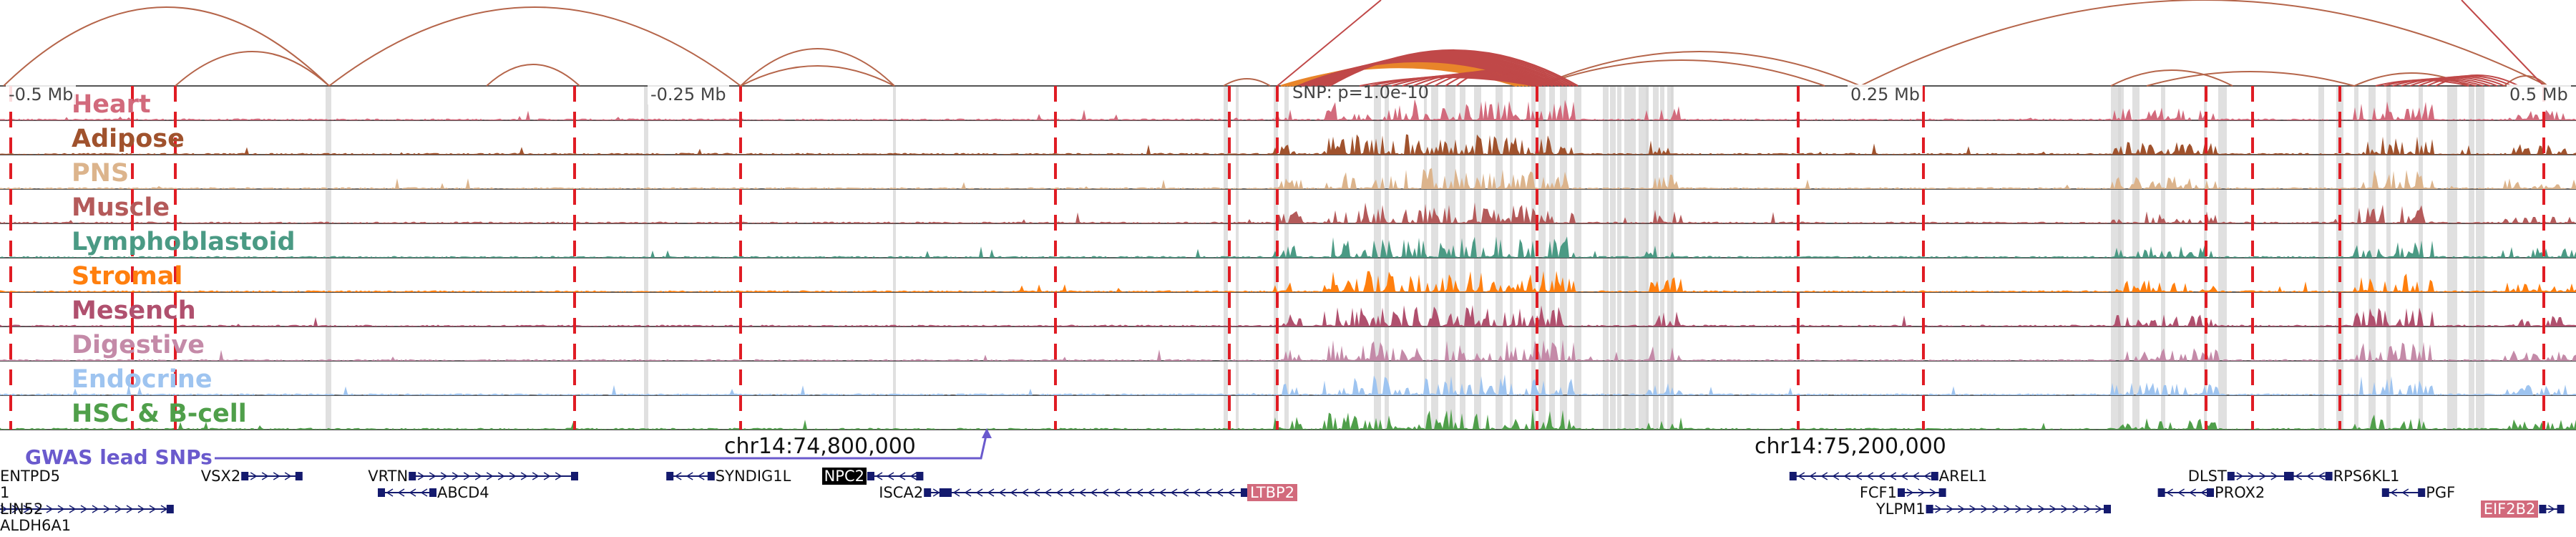 Image resolution: width=2576 pixels, height=537 pixels. I want to click on scale-label-minus-half: -0.5 Mb, so click(41, 94).